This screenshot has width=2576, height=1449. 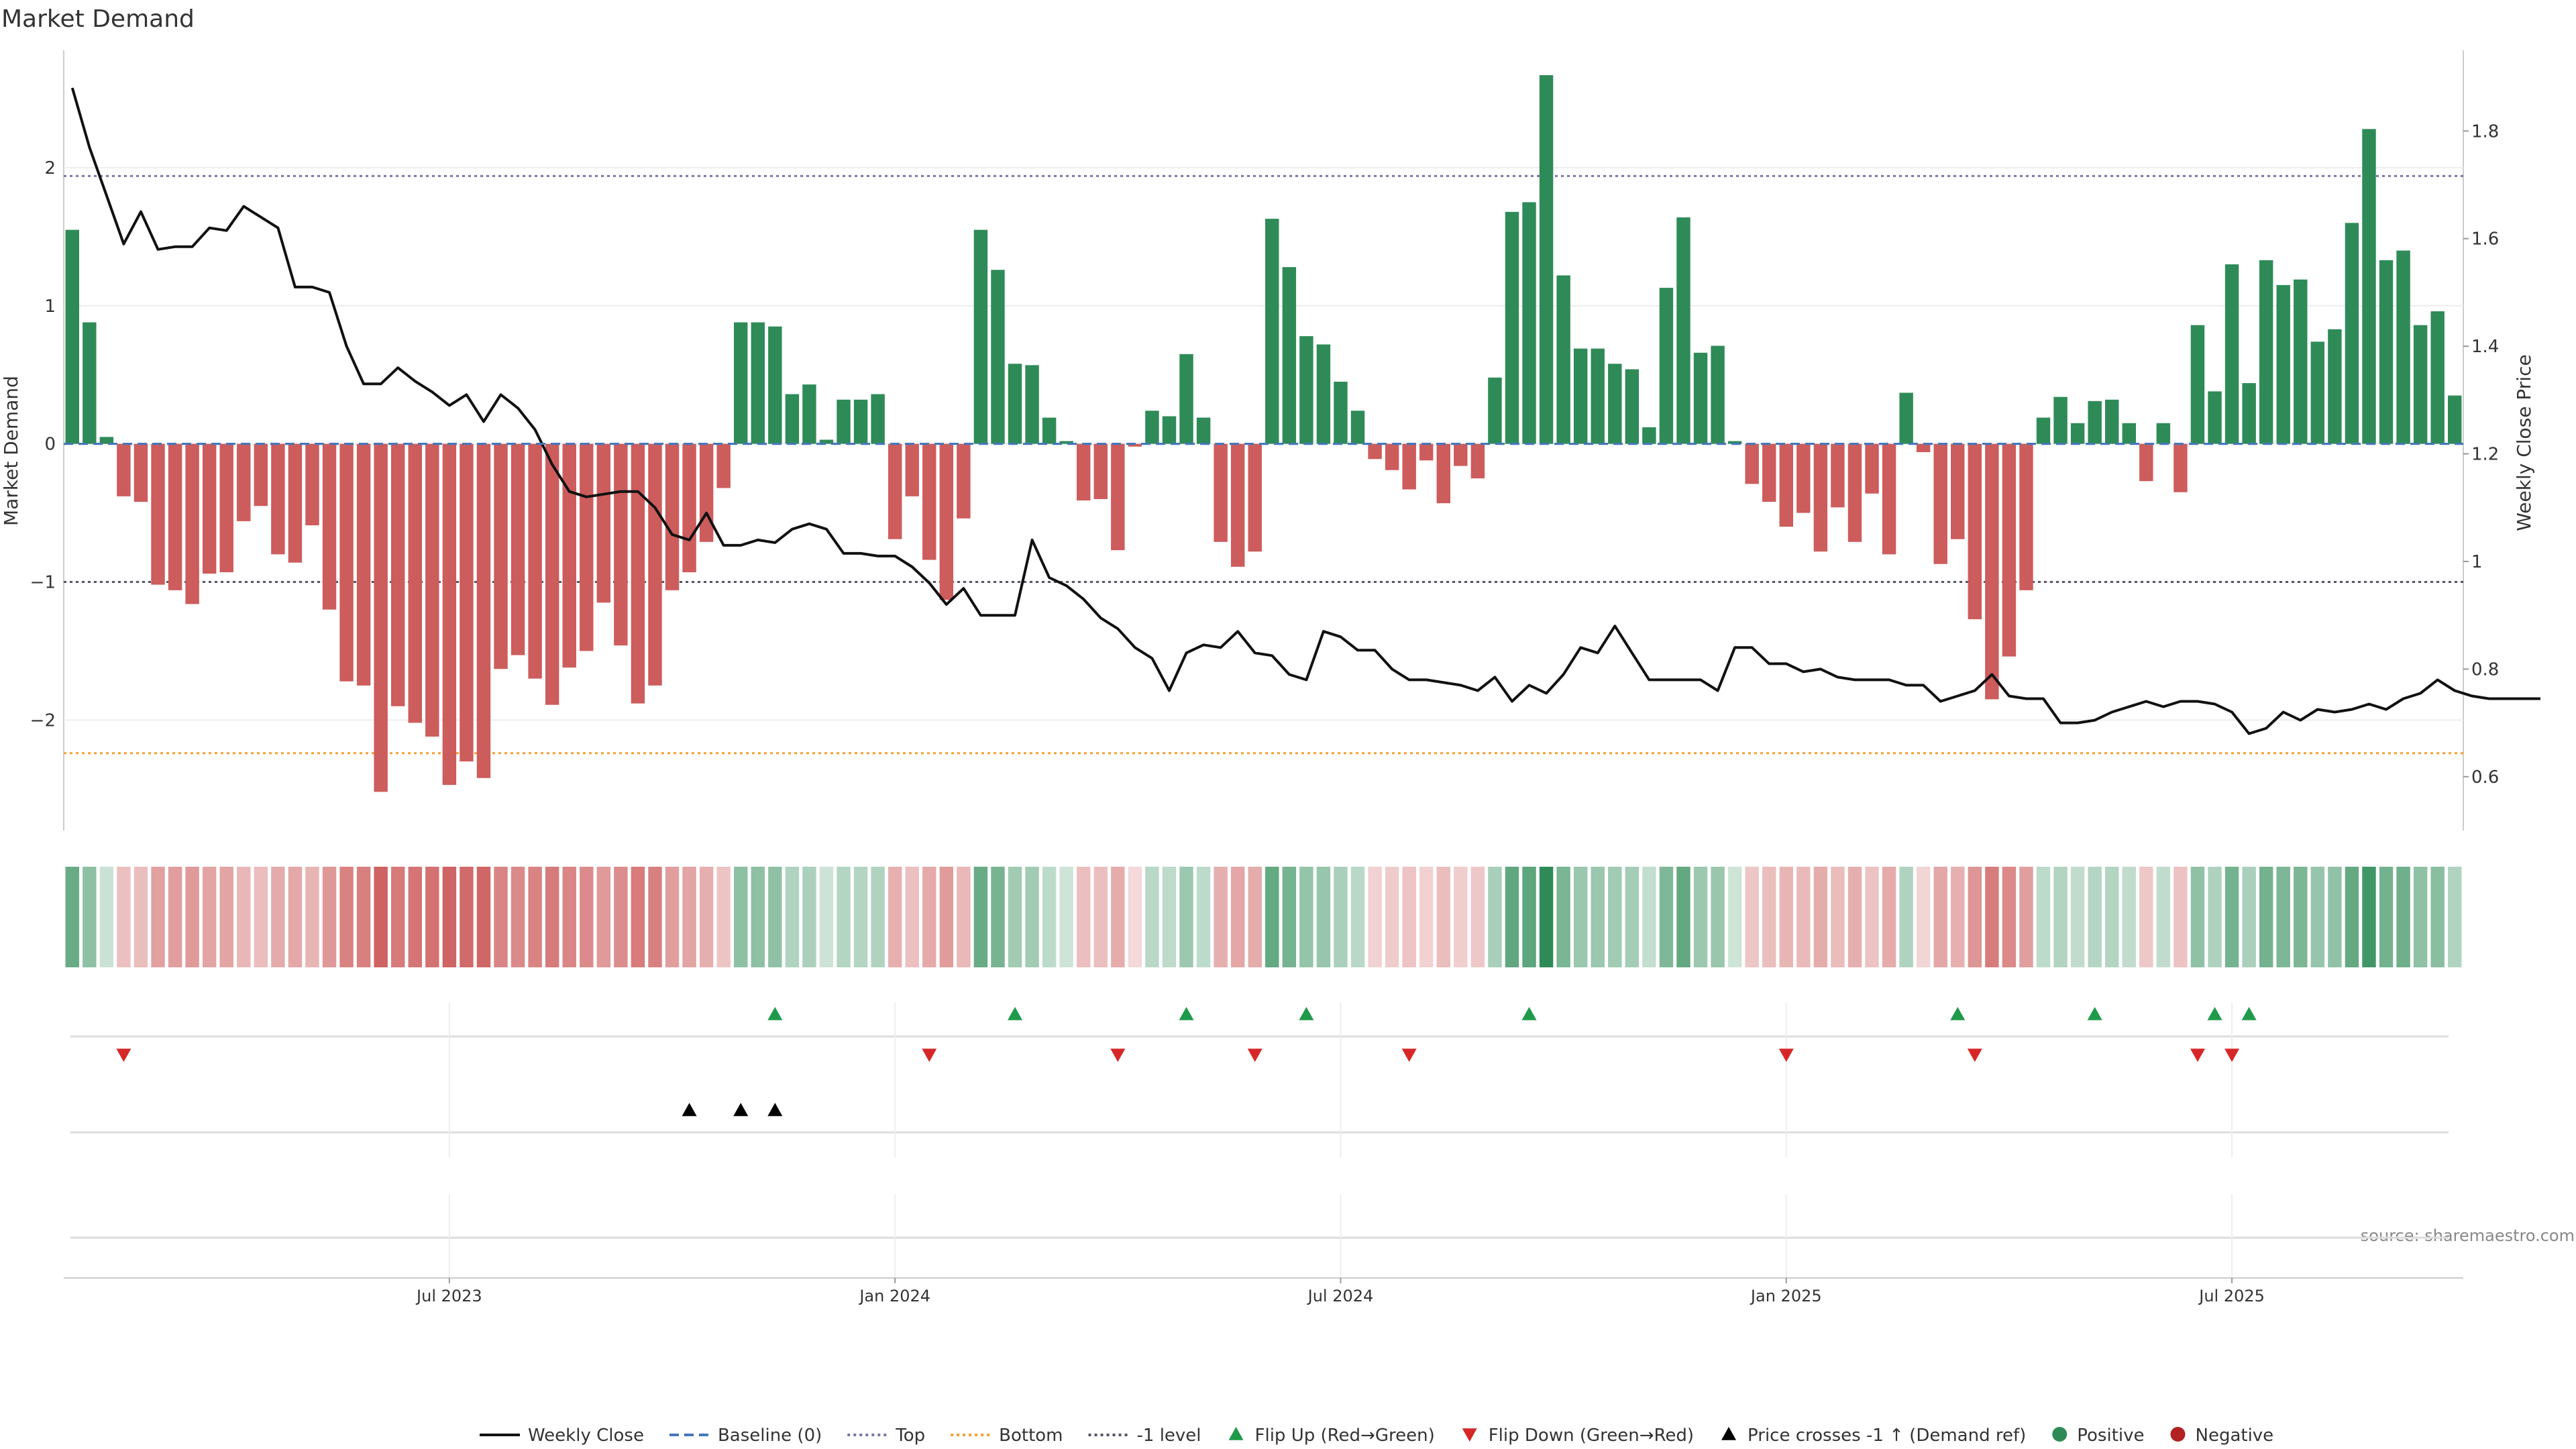 I want to click on price-cross-marker, so click(x=741, y=1109).